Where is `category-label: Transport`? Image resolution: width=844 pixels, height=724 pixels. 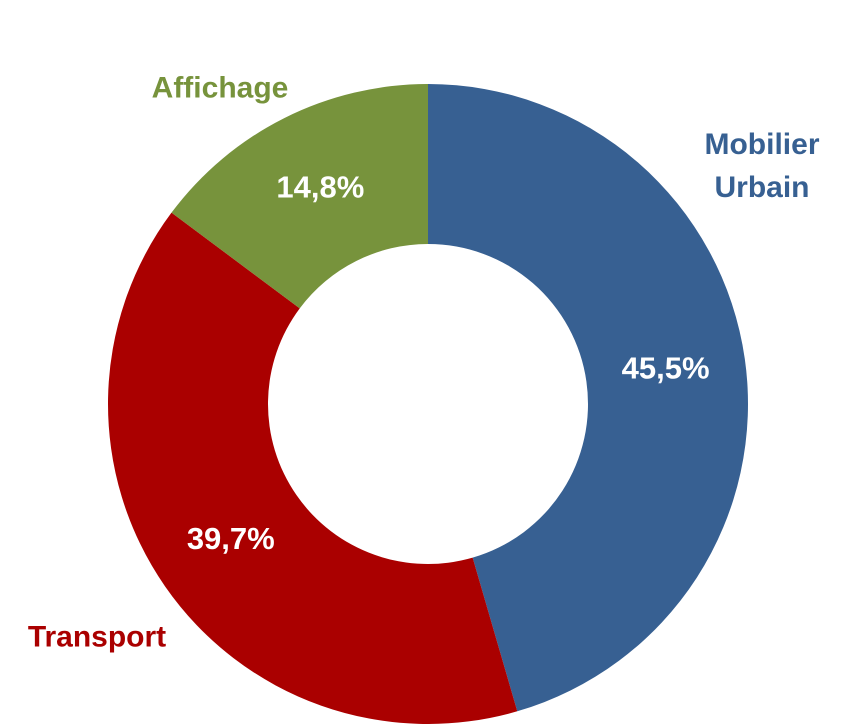 category-label: Transport is located at coordinates (97, 637).